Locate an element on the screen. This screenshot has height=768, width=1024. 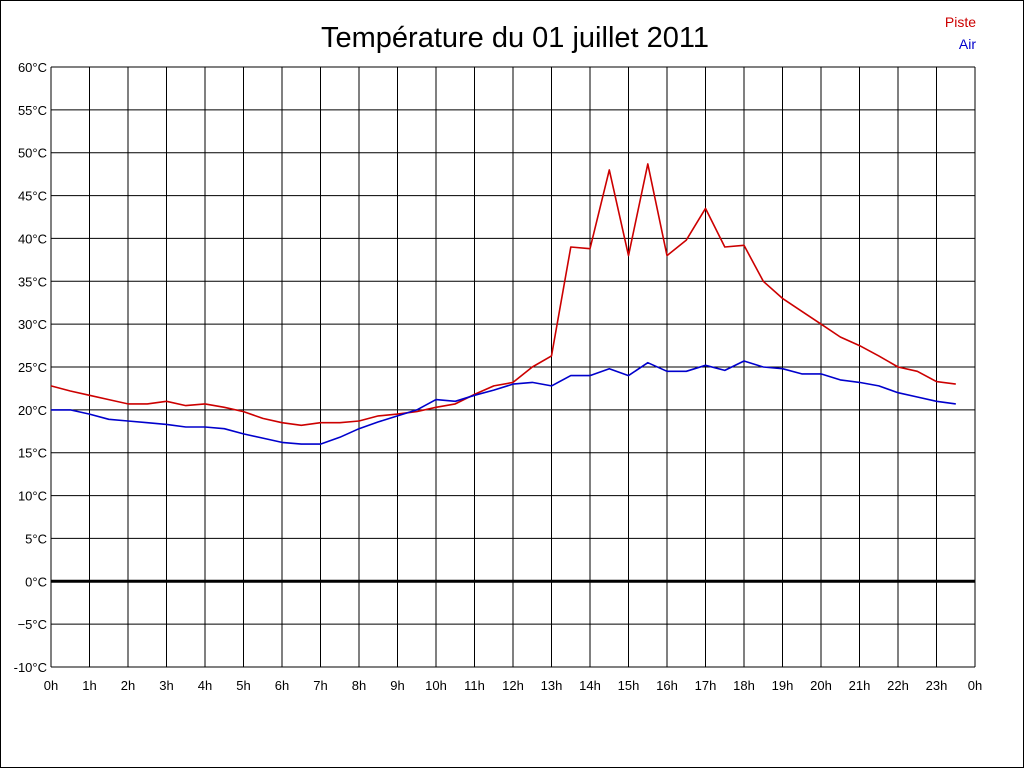
x-tick-label: 22h is located at coordinates (898, 685).